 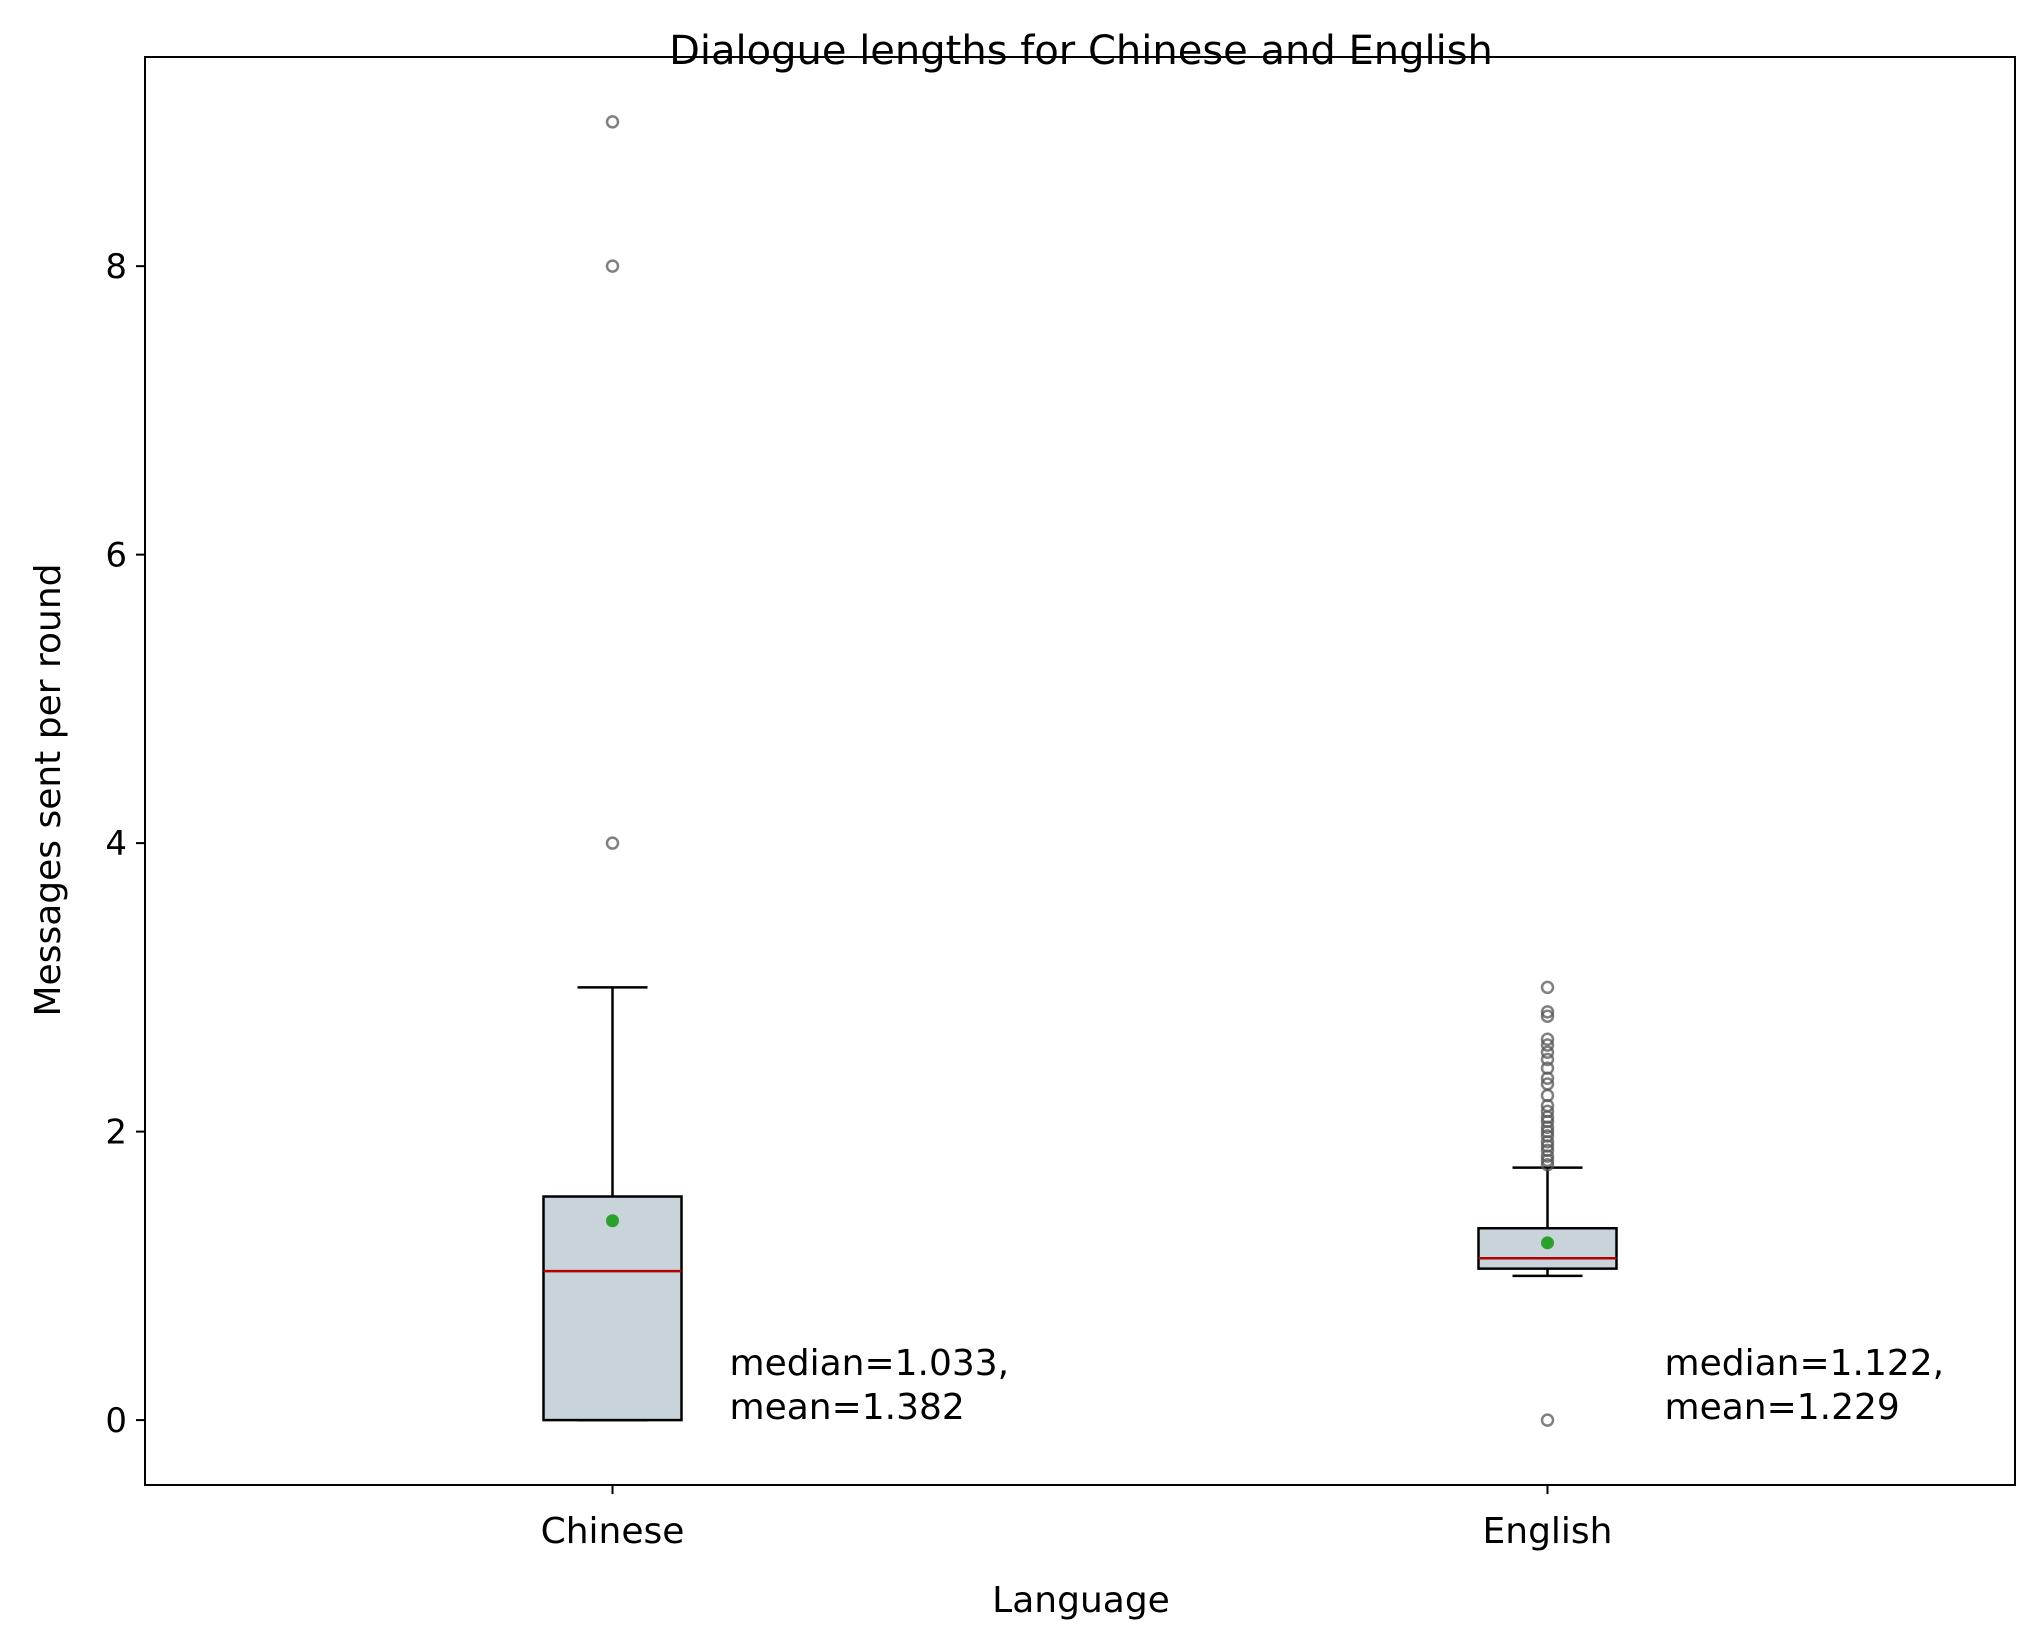 I want to click on x-tick-label: English, so click(x=1548, y=1531).